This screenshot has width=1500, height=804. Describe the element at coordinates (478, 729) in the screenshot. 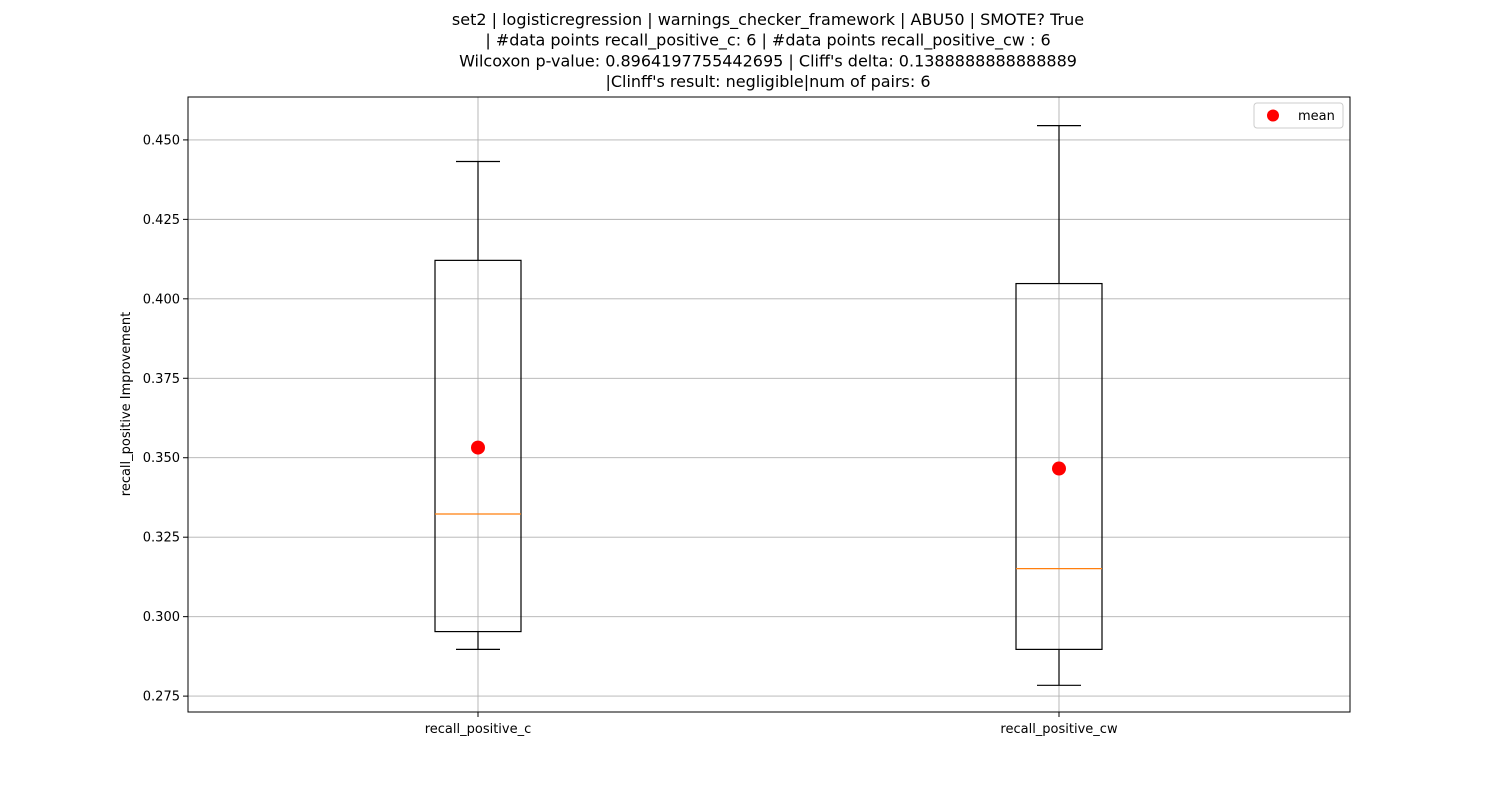

I see `x-tick-label: recall_positive_c` at that location.